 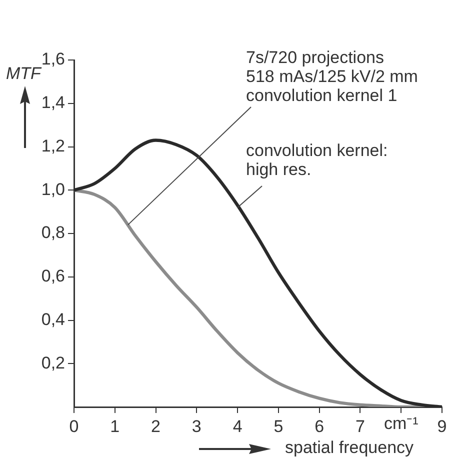 I want to click on x-tick-label: 3, so click(x=197, y=426).